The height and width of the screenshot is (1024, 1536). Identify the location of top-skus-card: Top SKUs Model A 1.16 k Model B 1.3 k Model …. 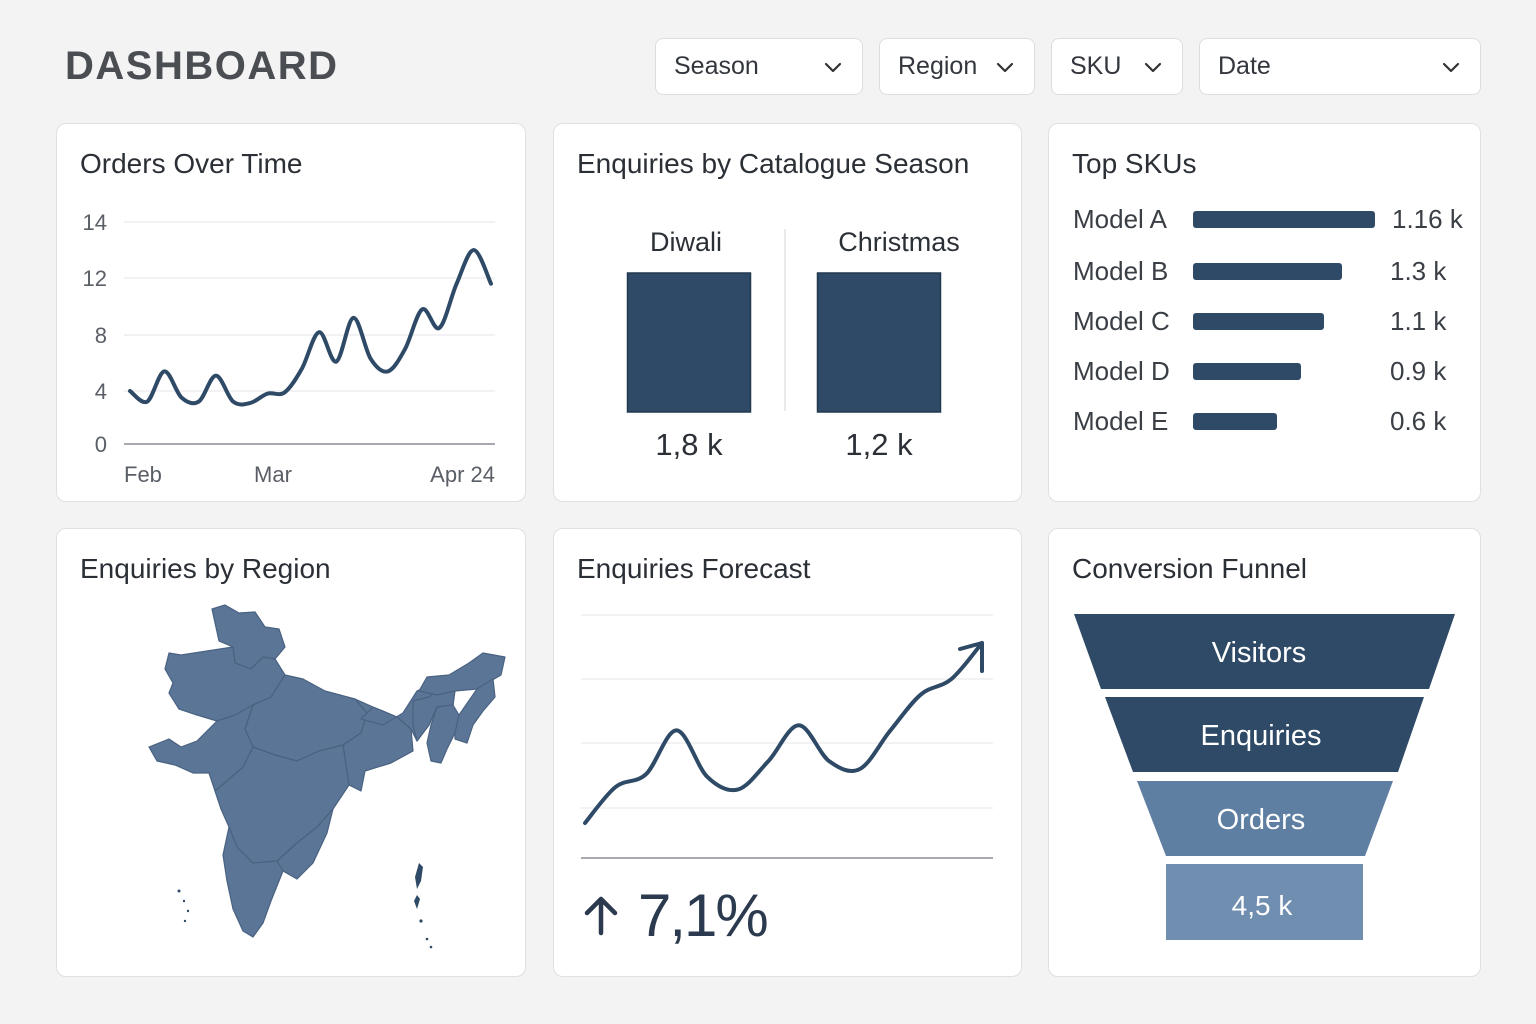
(1264, 312).